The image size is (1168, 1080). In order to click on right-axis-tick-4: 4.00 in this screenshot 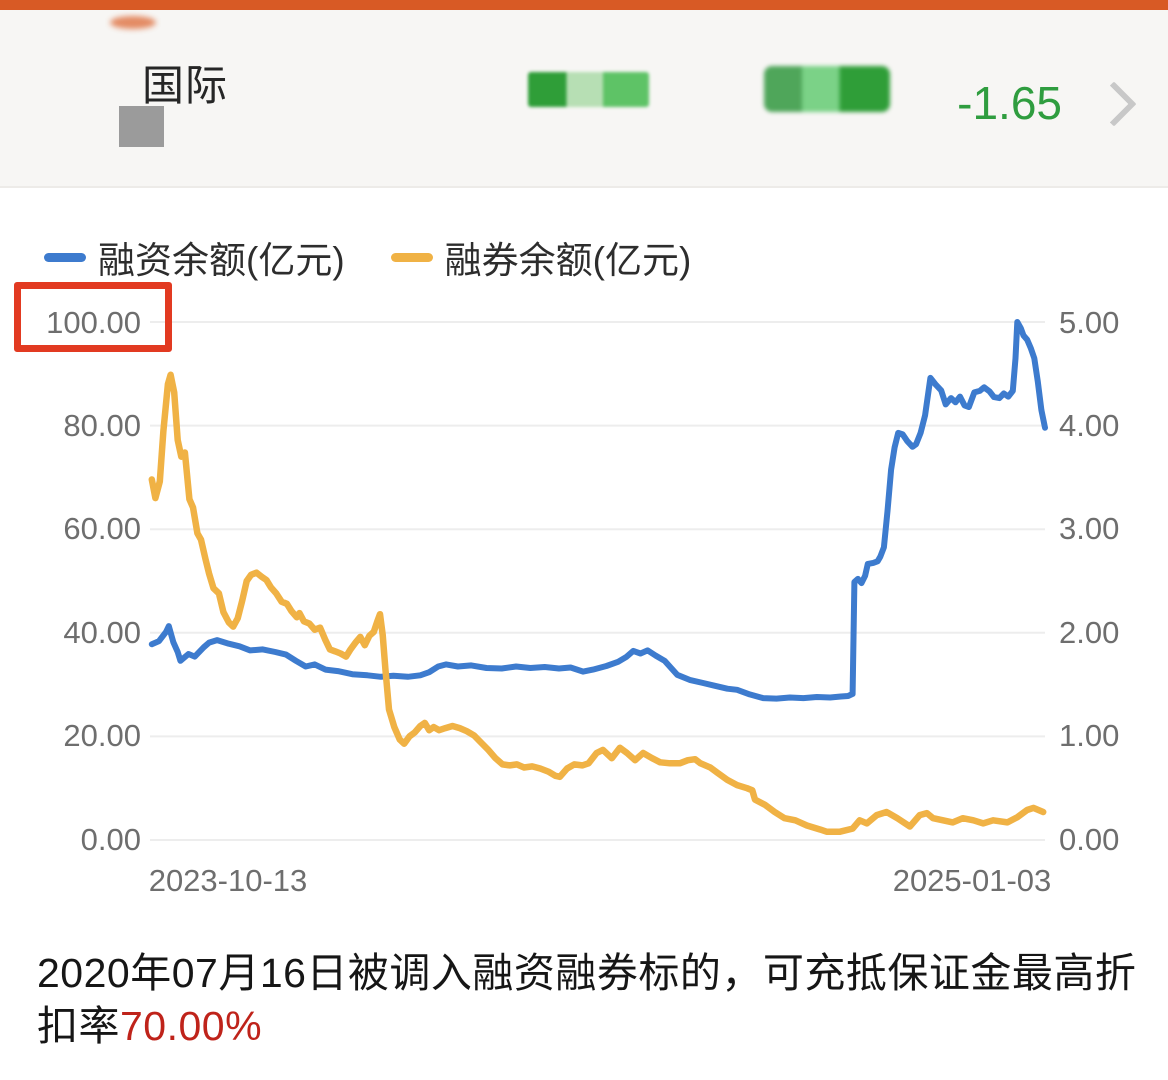, I will do `click(1089, 425)`.